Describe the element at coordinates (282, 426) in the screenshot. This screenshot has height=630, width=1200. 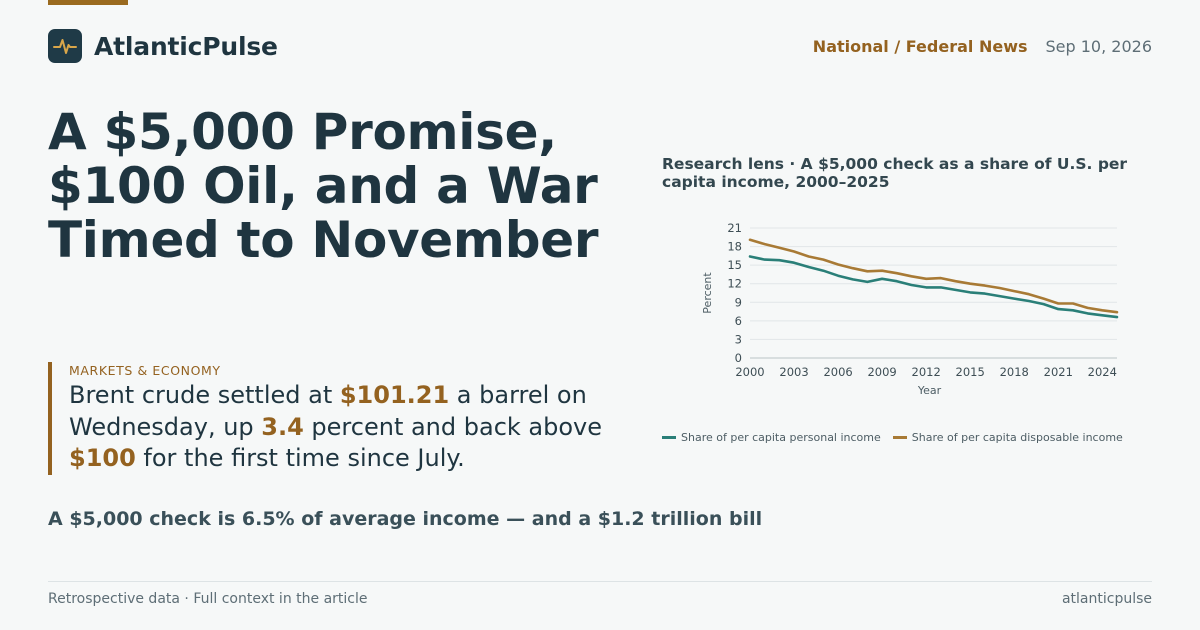
I see `quote-highlight: 3.4` at that location.